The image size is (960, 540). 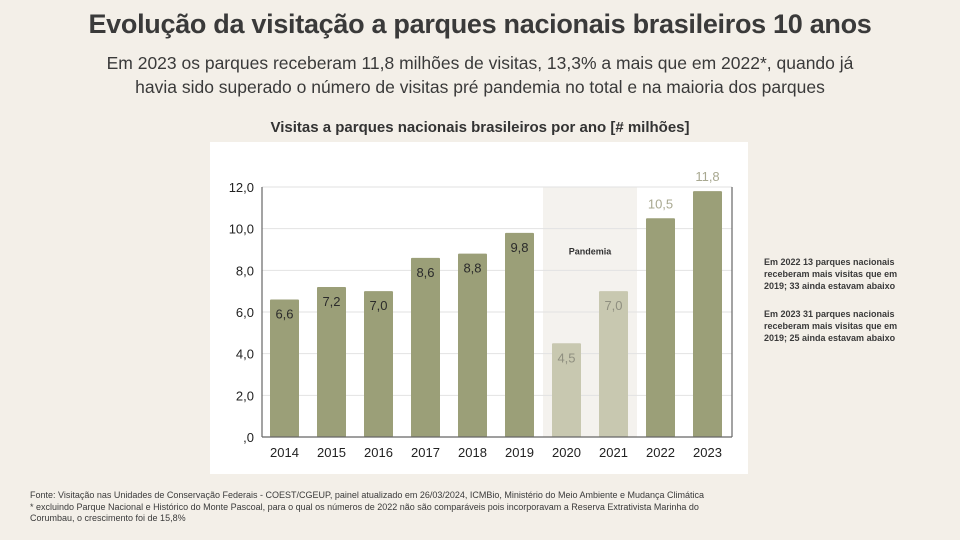 What do you see at coordinates (660, 203) in the screenshot?
I see `data-label-2022: 10,5` at bounding box center [660, 203].